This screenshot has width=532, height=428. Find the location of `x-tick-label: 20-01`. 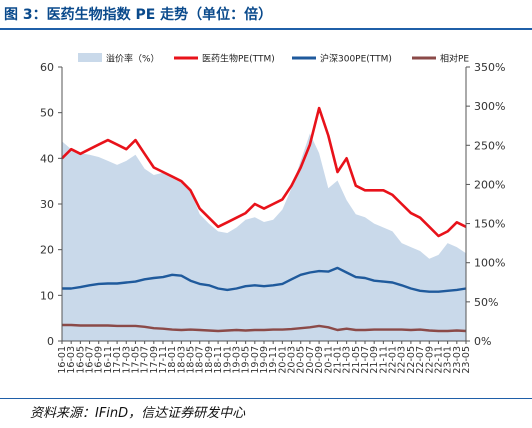

x-tick-label: 20-01 is located at coordinates (282, 360).